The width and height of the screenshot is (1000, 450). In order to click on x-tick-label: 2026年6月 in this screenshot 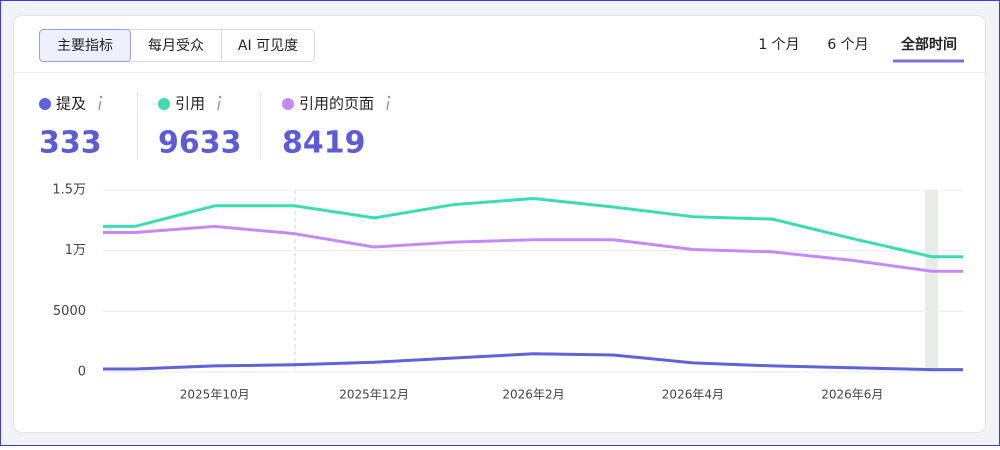, I will do `click(852, 395)`.